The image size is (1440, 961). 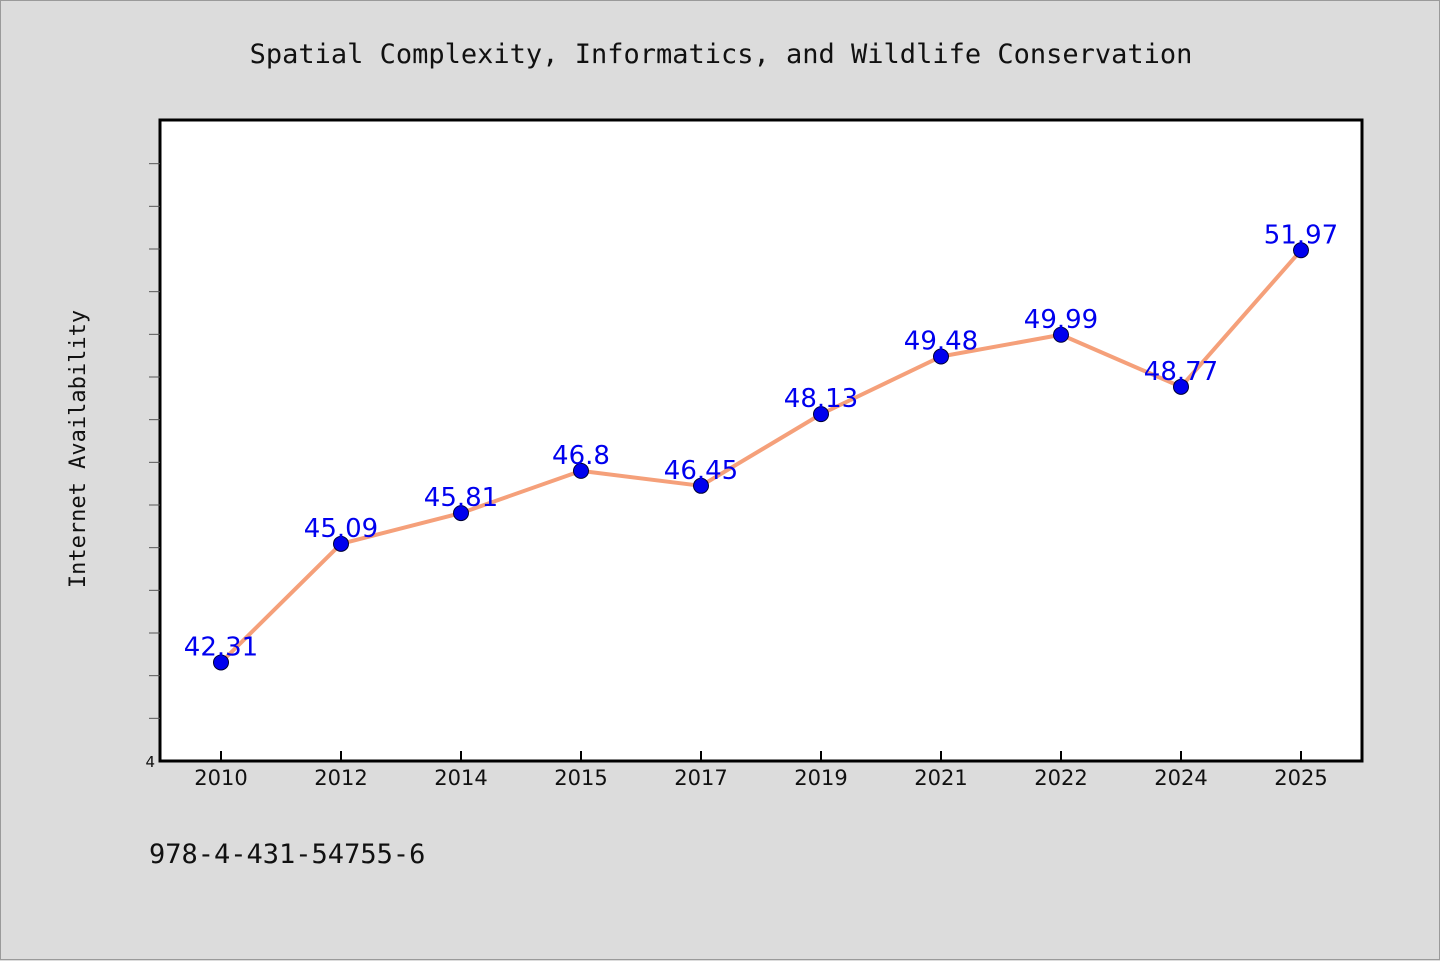 I want to click on data-point-2014, so click(x=461, y=513).